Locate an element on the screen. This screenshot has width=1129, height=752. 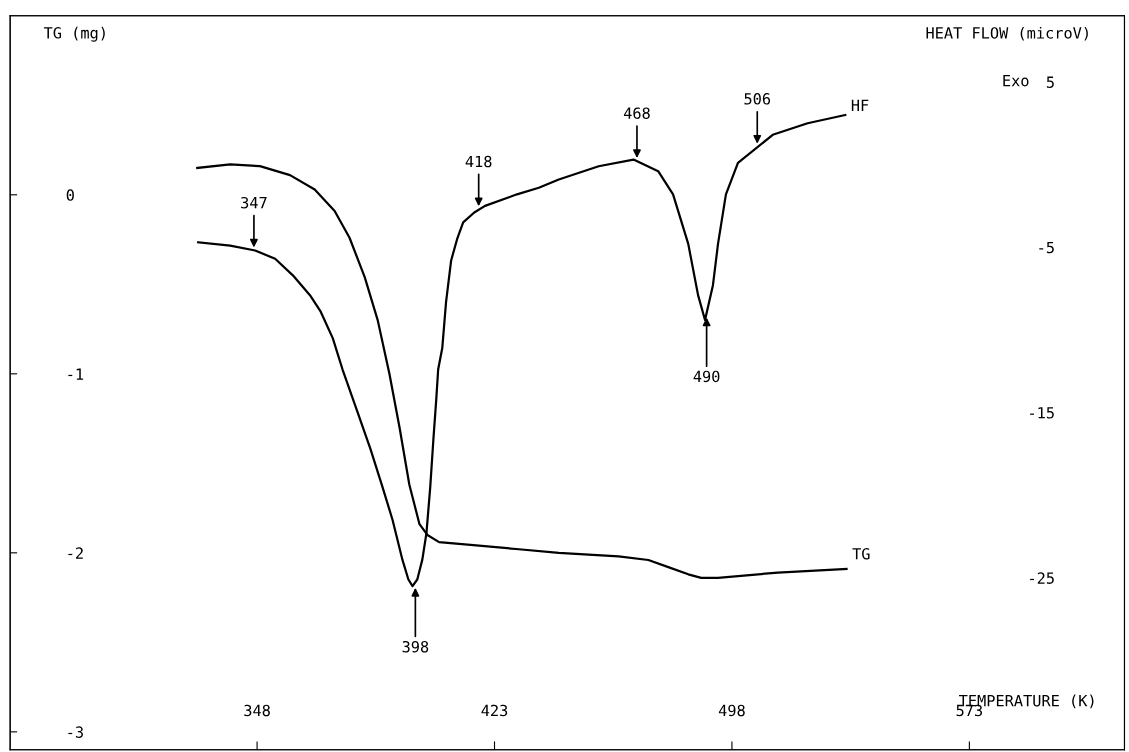
series-label: TG is located at coordinates (861, 553).